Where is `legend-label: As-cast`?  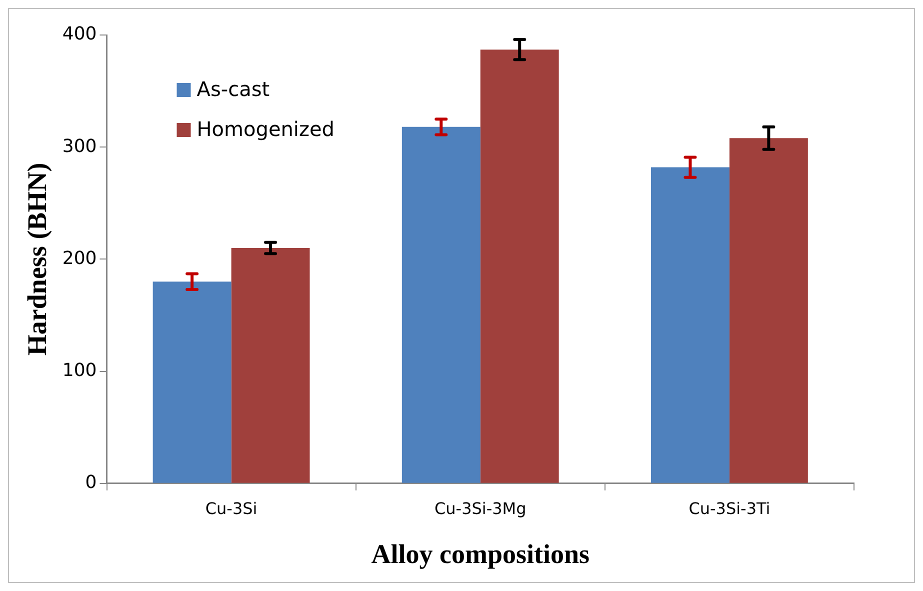
legend-label: As-cast is located at coordinates (233, 89).